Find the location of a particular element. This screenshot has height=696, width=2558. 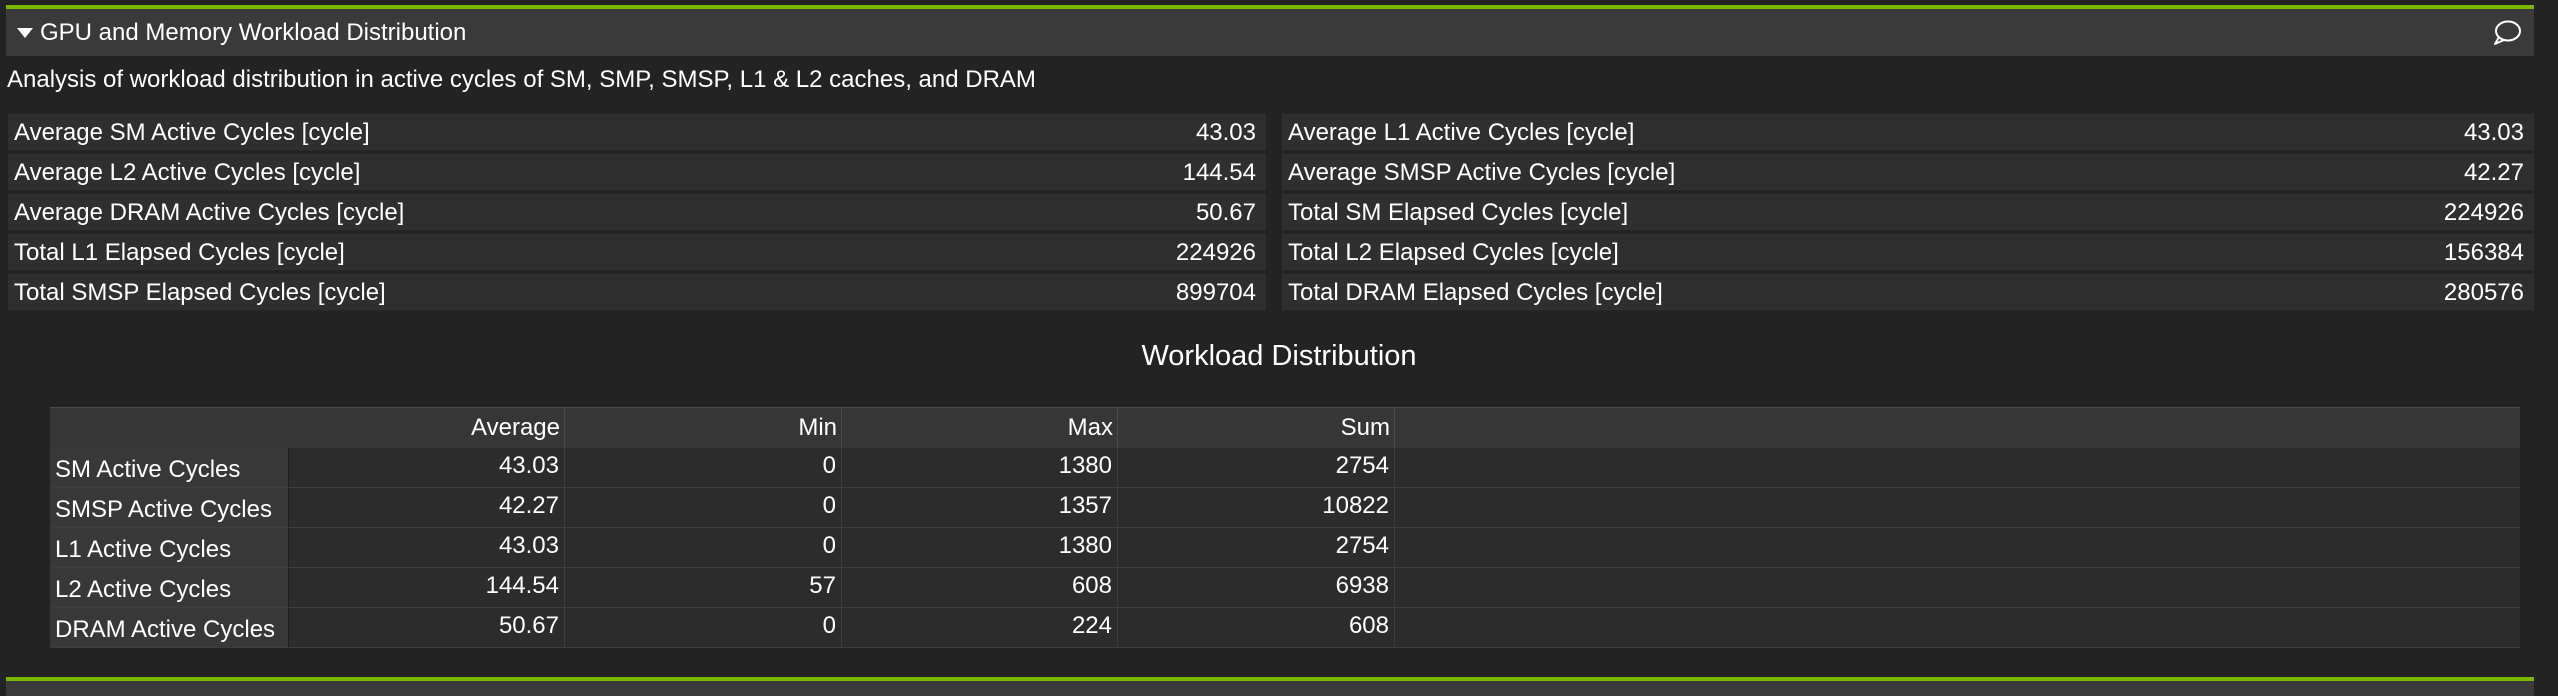

table-row: SM Active Cycles 43.03 0 1380 2754 is located at coordinates (1285, 468).